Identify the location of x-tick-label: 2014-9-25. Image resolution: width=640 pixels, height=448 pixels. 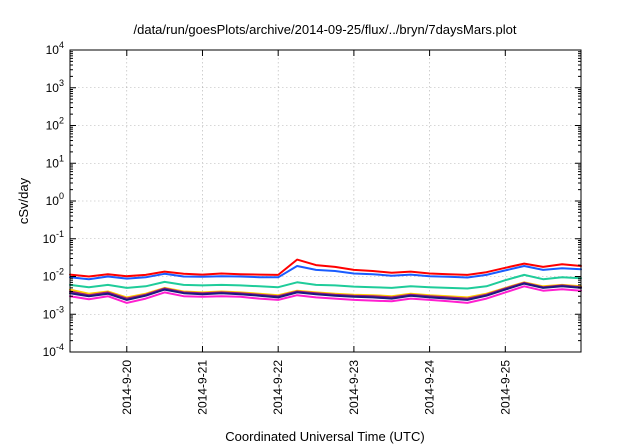
(505, 387).